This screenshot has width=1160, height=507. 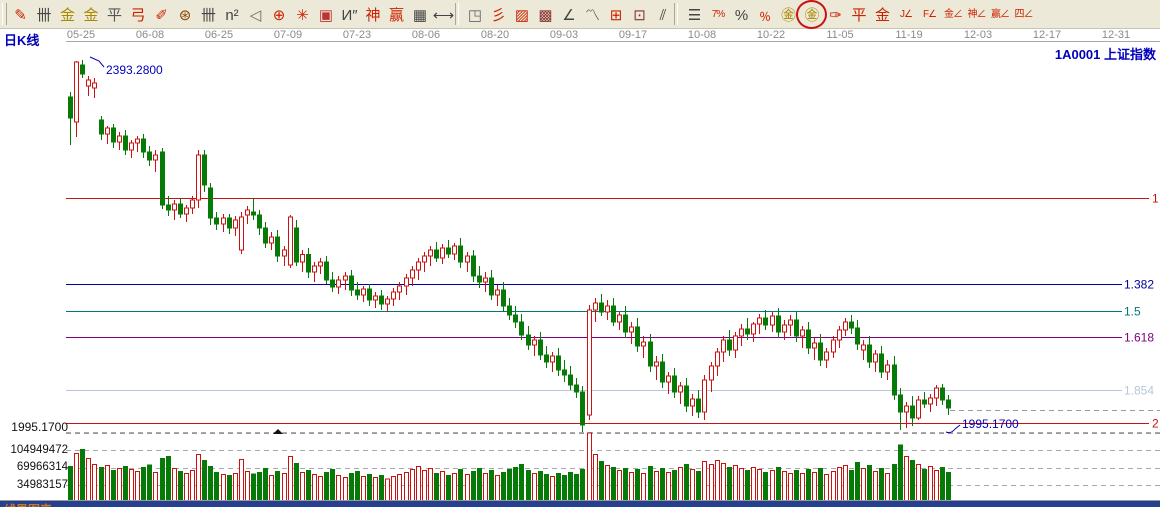 What do you see at coordinates (718, 15) in the screenshot?
I see `percent-strike-icon: 7%` at bounding box center [718, 15].